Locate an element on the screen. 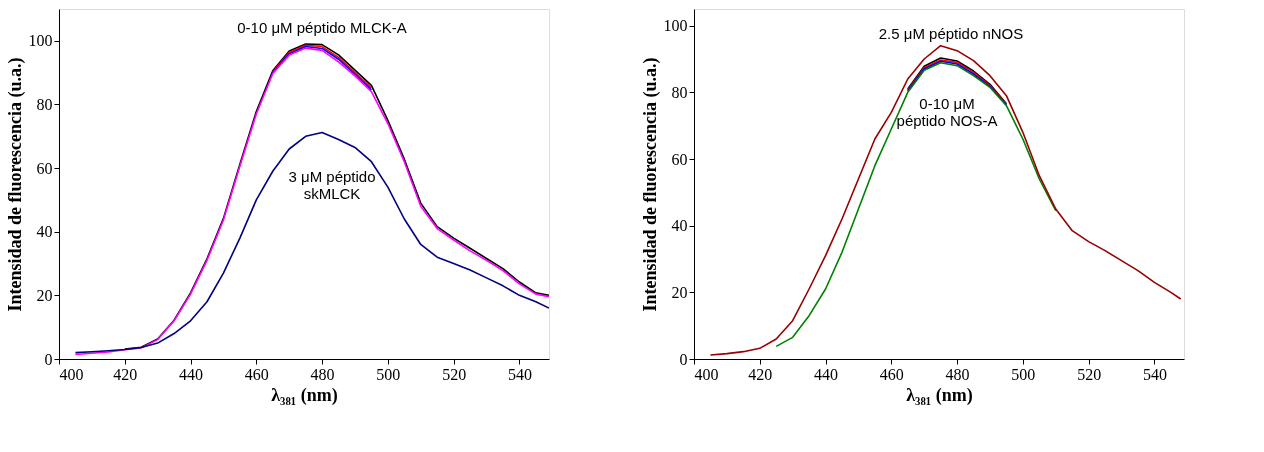  annotation: 0-10 μM péptido MLCK-A is located at coordinates (322, 27).